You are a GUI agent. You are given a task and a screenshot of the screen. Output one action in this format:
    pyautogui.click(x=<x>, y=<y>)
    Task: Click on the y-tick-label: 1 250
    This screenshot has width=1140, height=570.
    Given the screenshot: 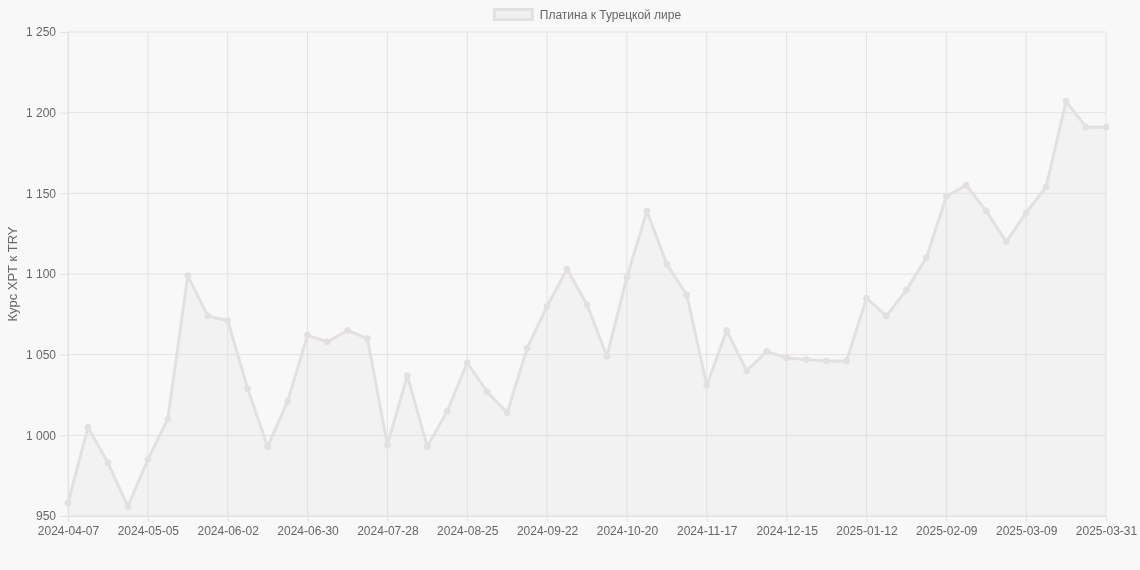 What is the action you would take?
    pyautogui.click(x=41, y=32)
    